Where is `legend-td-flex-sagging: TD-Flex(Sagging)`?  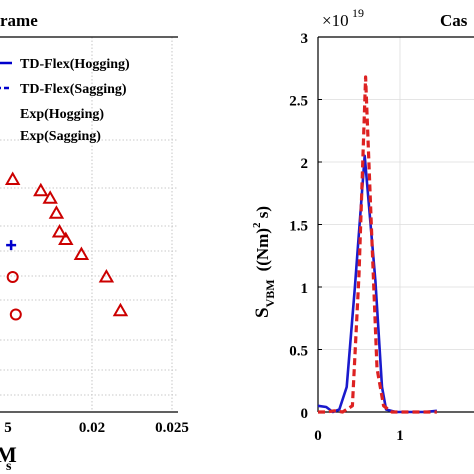 legend-td-flex-sagging: TD-Flex(Sagging) is located at coordinates (73, 89).